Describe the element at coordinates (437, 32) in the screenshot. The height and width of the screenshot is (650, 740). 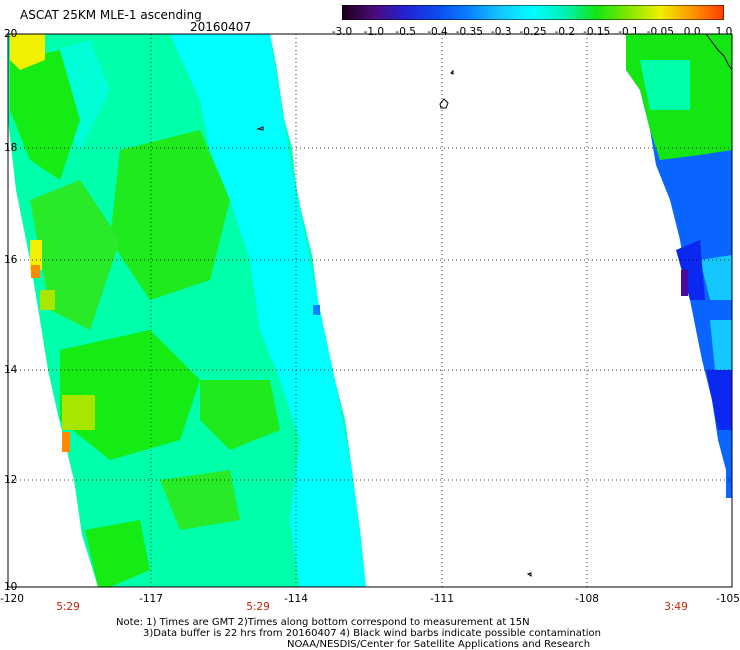
I see `colorbar-tick-label: -0.4` at that location.